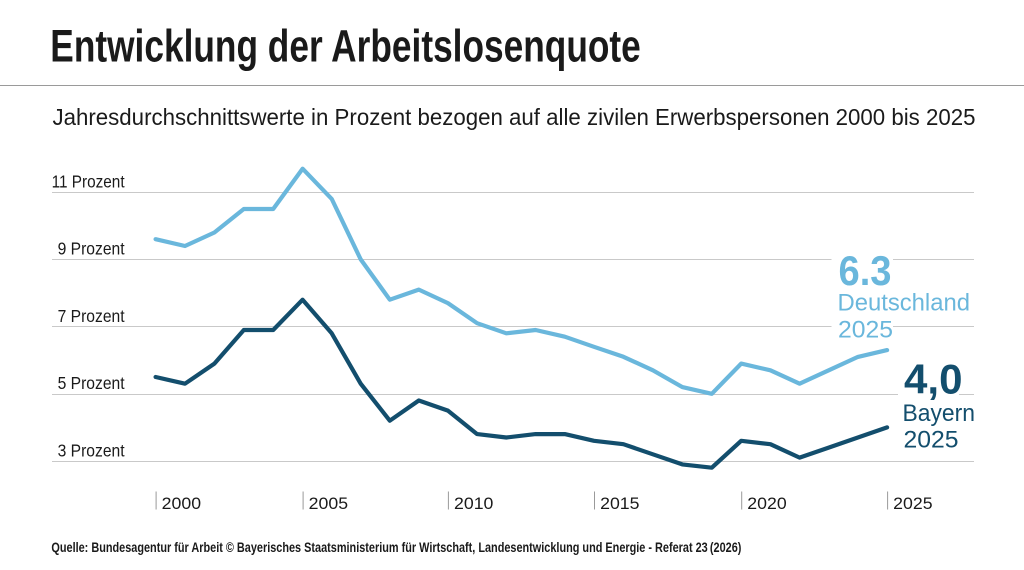 This screenshot has width=1024, height=570. Describe the element at coordinates (904, 303) in the screenshot. I see `svg-text: Deutschland` at that location.